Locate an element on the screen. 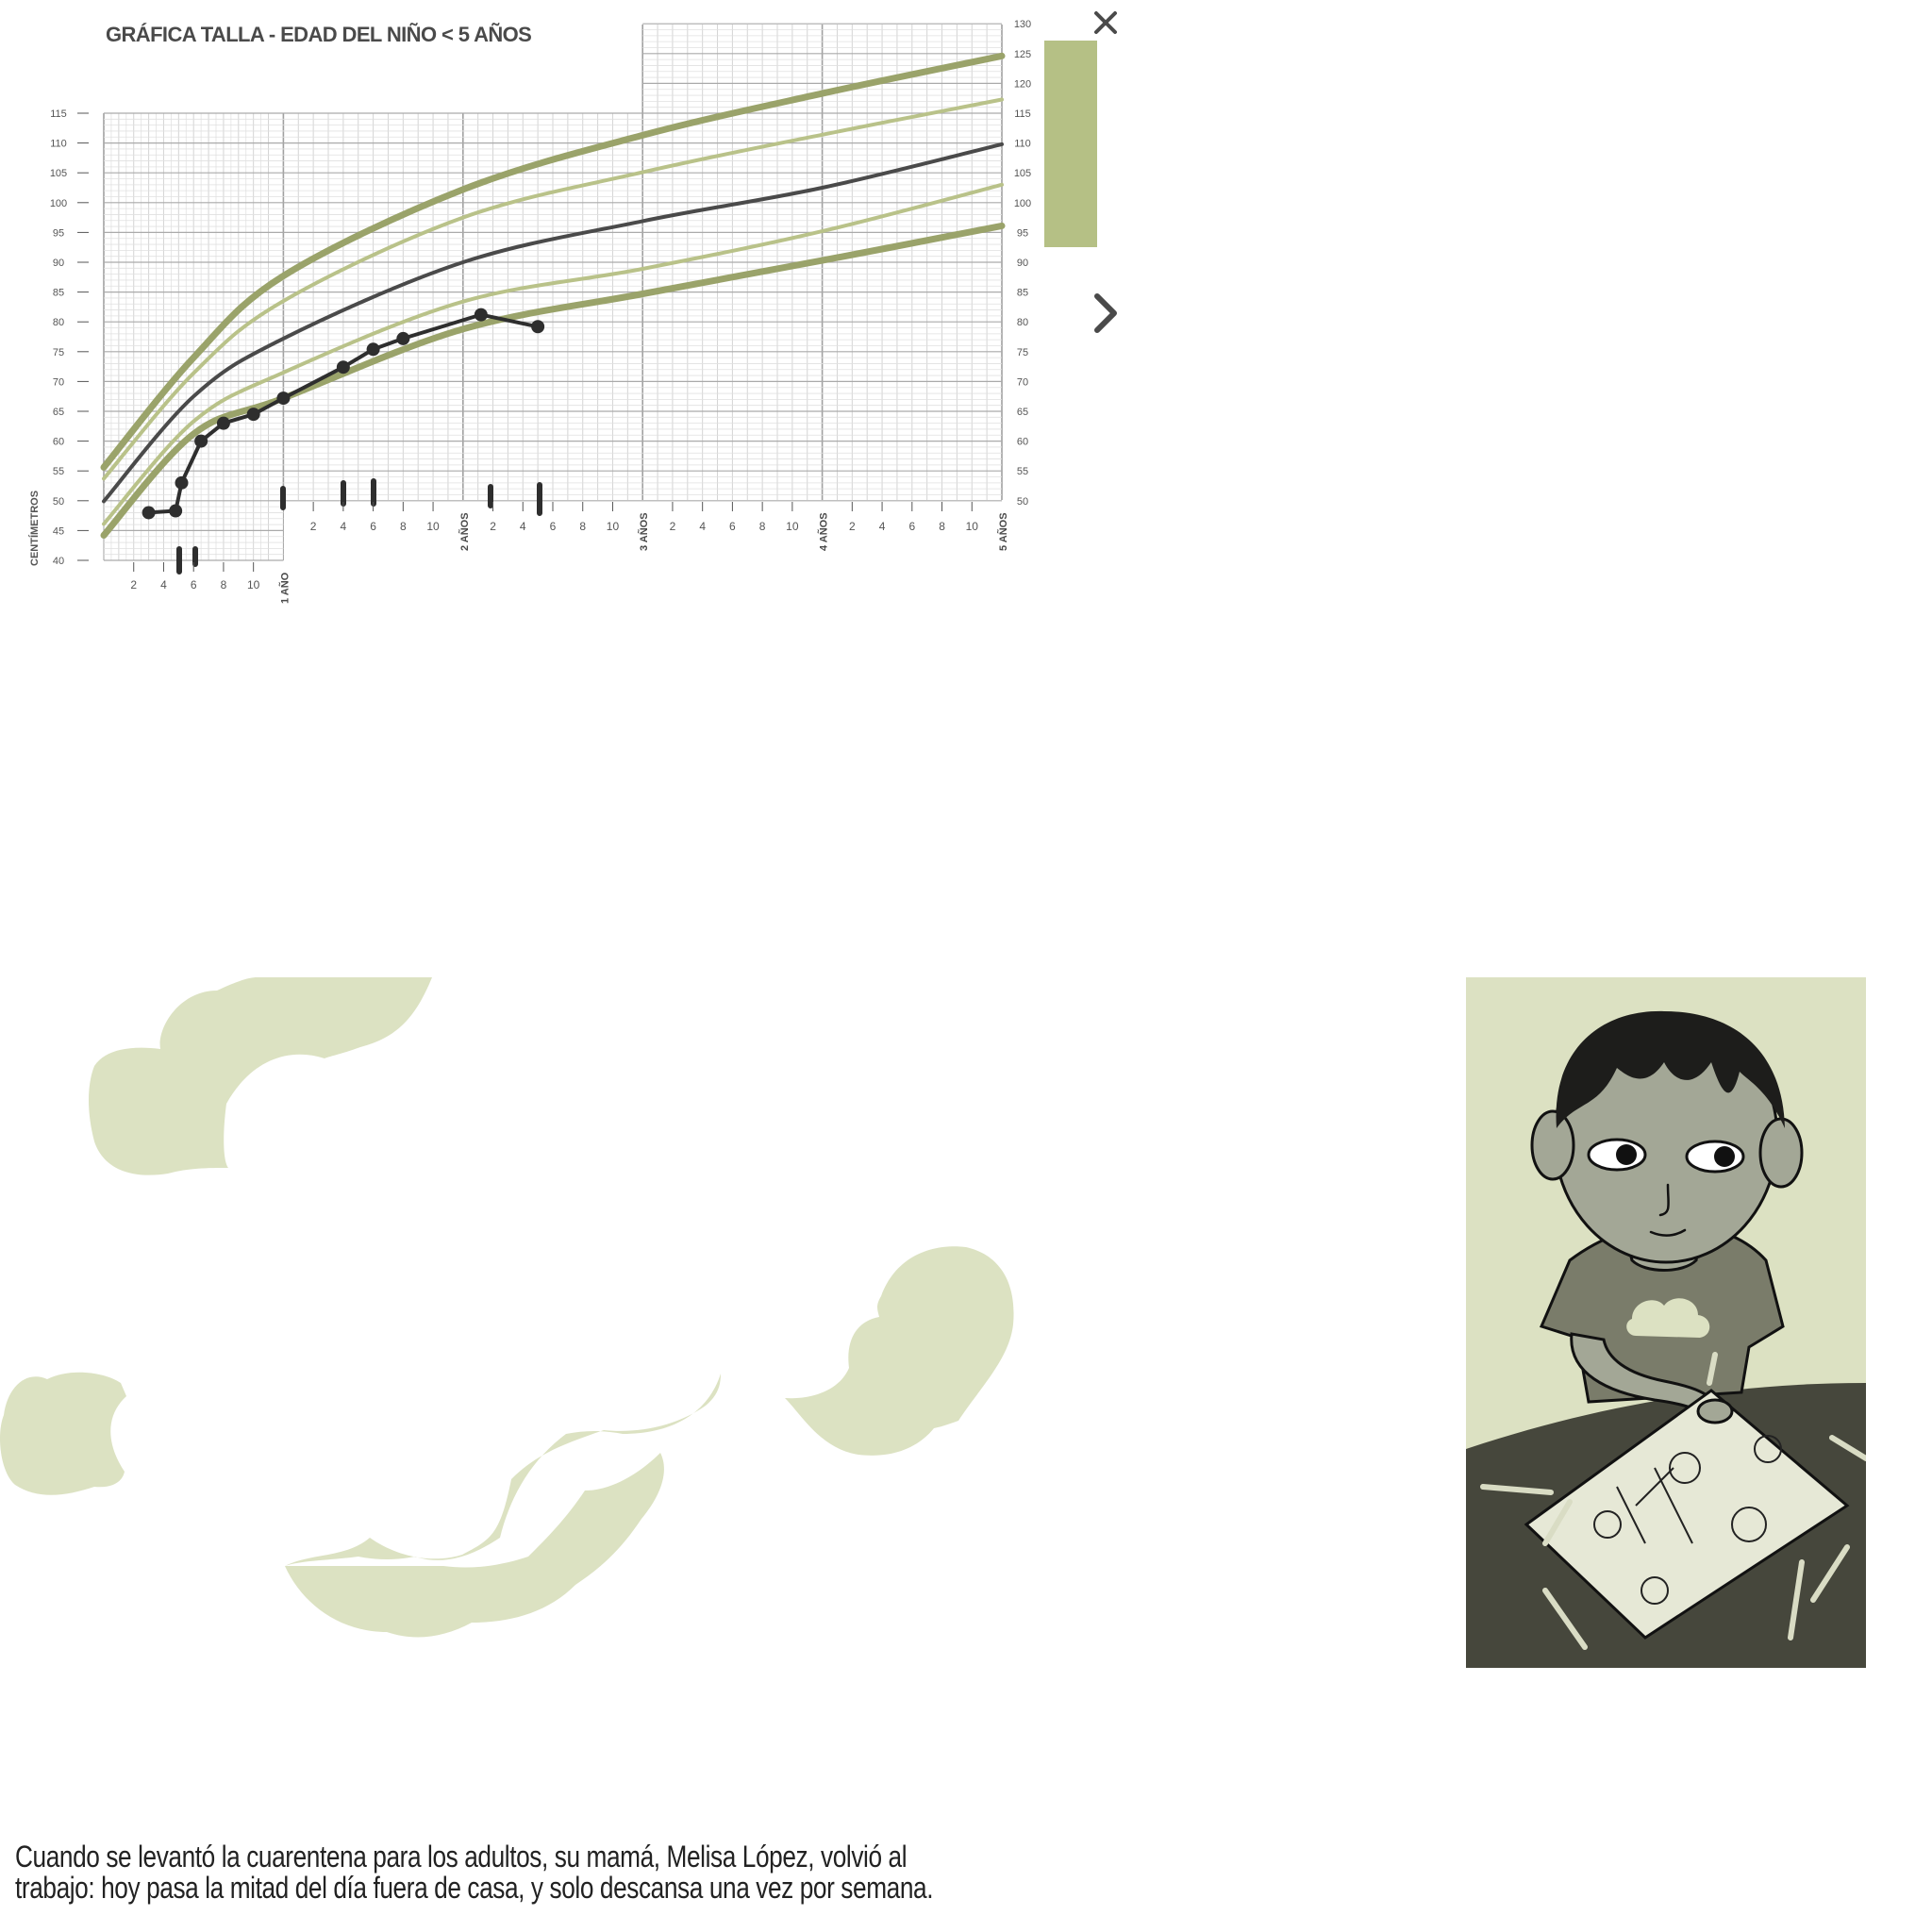 This screenshot has width=1932, height=1932. right-tick-label: 105 is located at coordinates (1023, 174).